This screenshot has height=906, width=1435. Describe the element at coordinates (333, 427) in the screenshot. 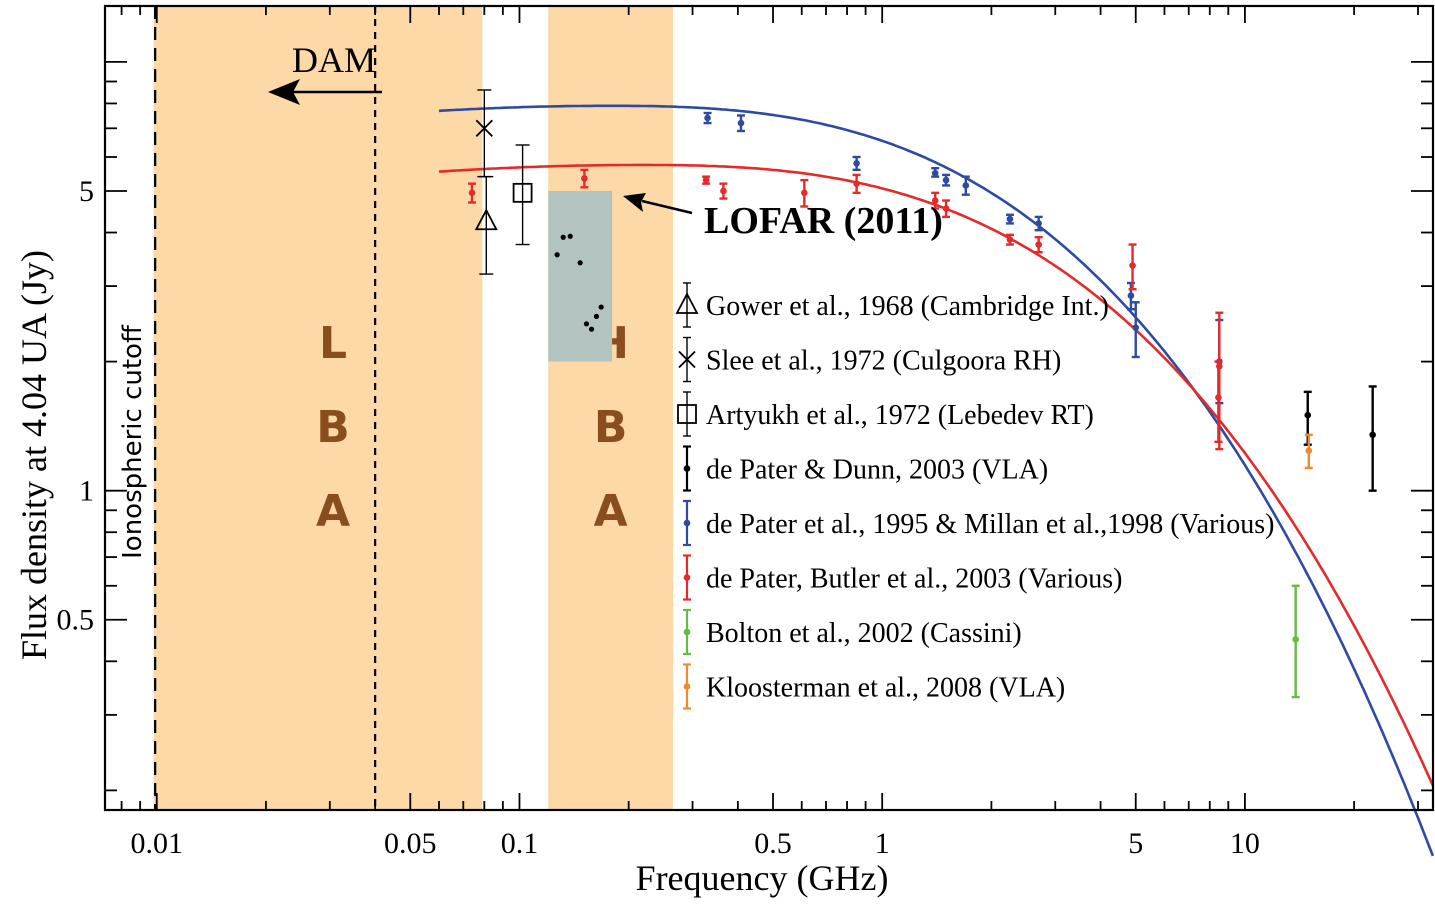

I see `lba-letter: B` at that location.